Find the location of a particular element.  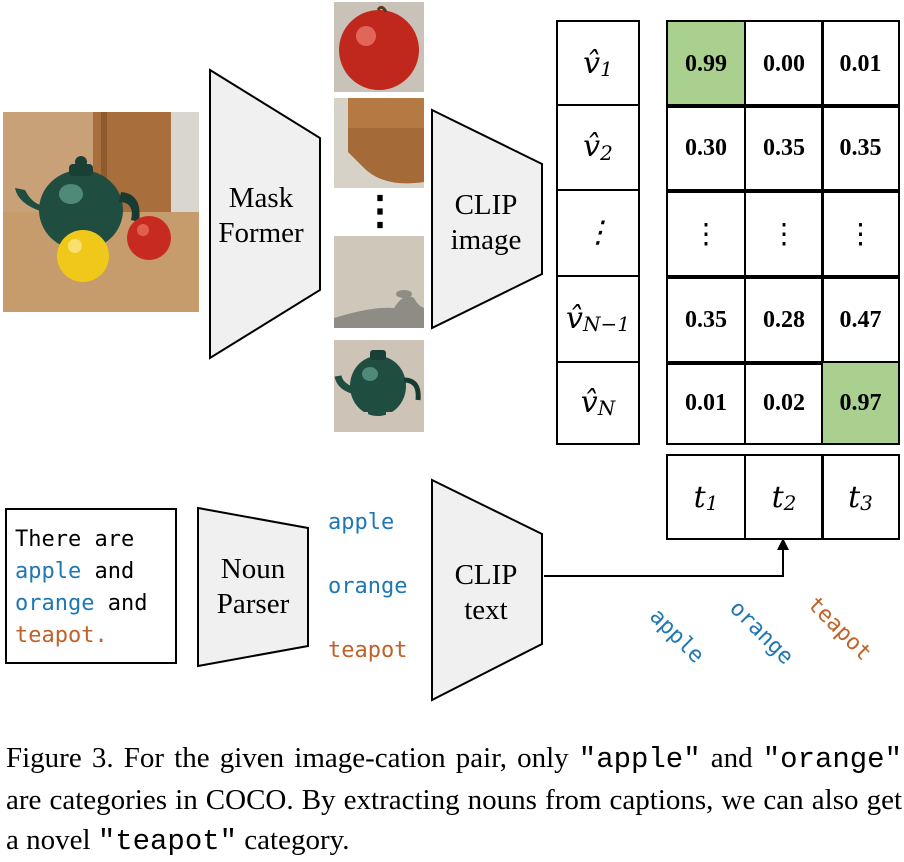

region-embedding-1: v̂ 1 is located at coordinates (598, 63).